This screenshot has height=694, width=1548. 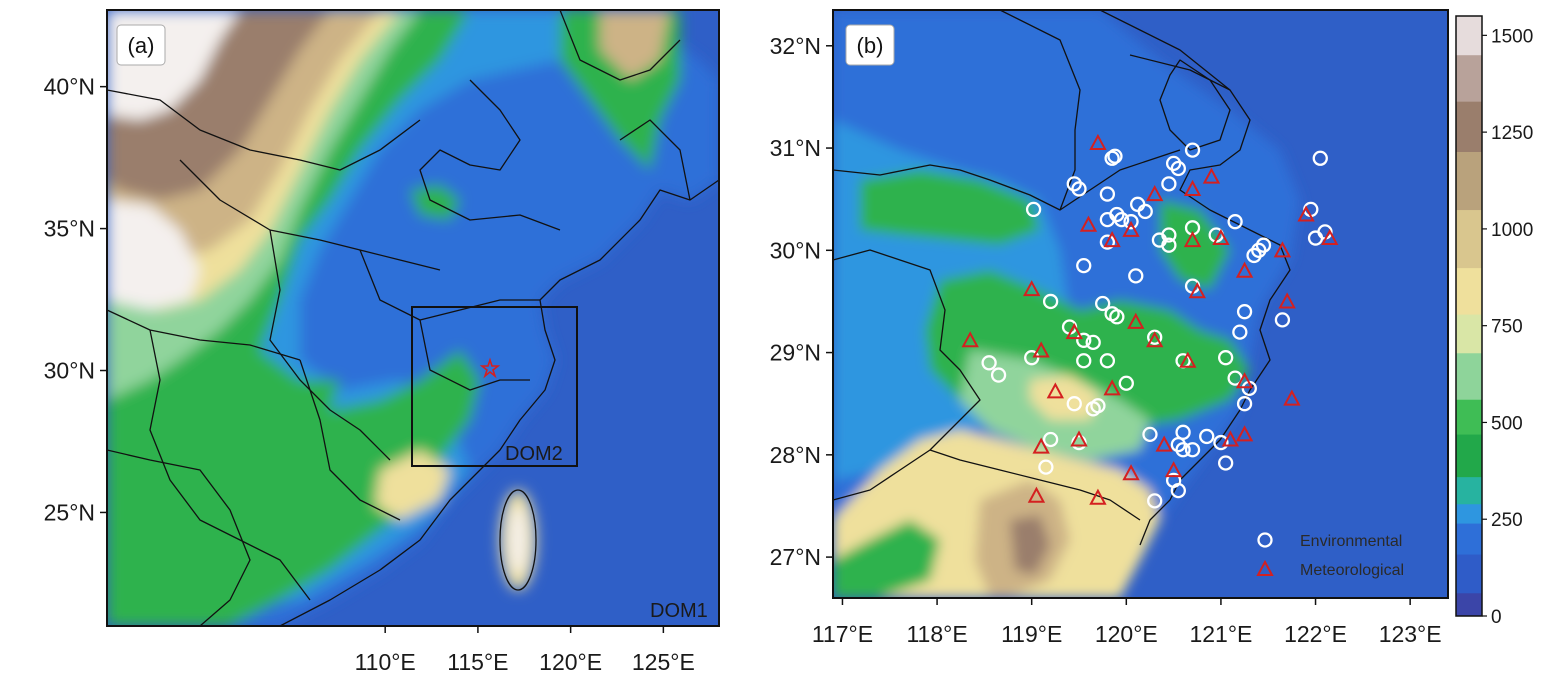 What do you see at coordinates (494, 386) in the screenshot?
I see `dom2-box` at bounding box center [494, 386].